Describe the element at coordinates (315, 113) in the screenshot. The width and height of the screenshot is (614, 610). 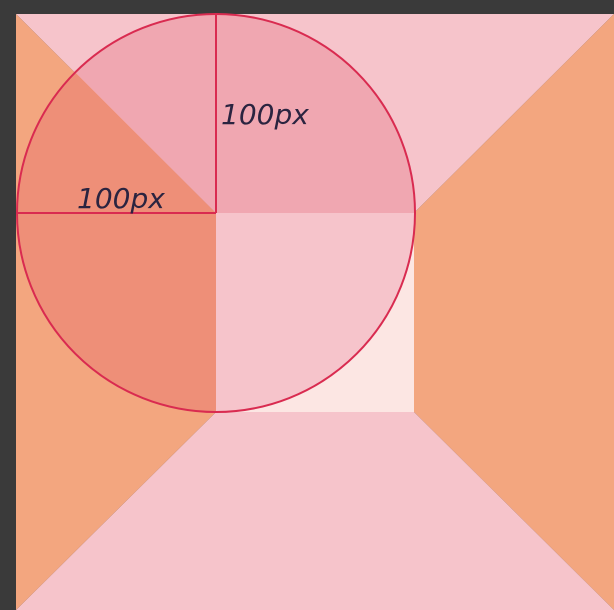
I see `circle-quadrant-top-right` at that location.